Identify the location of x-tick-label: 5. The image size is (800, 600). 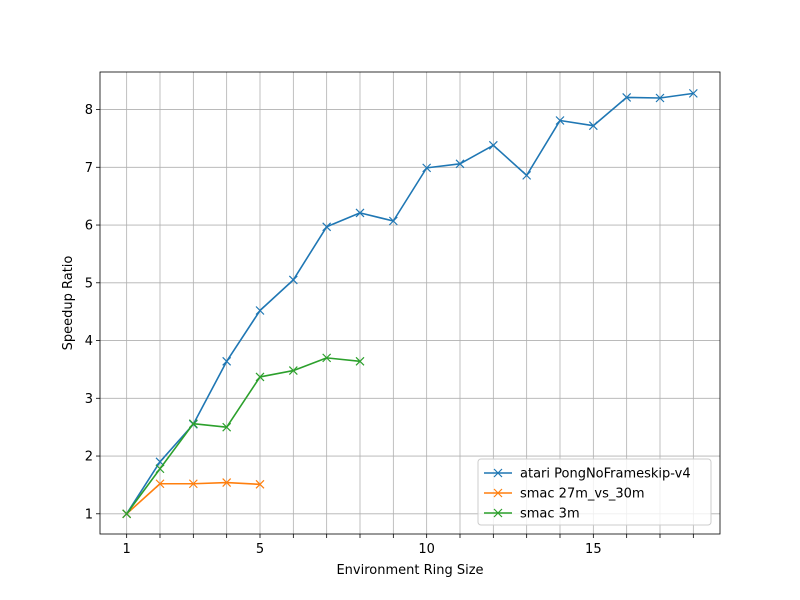
(260, 549).